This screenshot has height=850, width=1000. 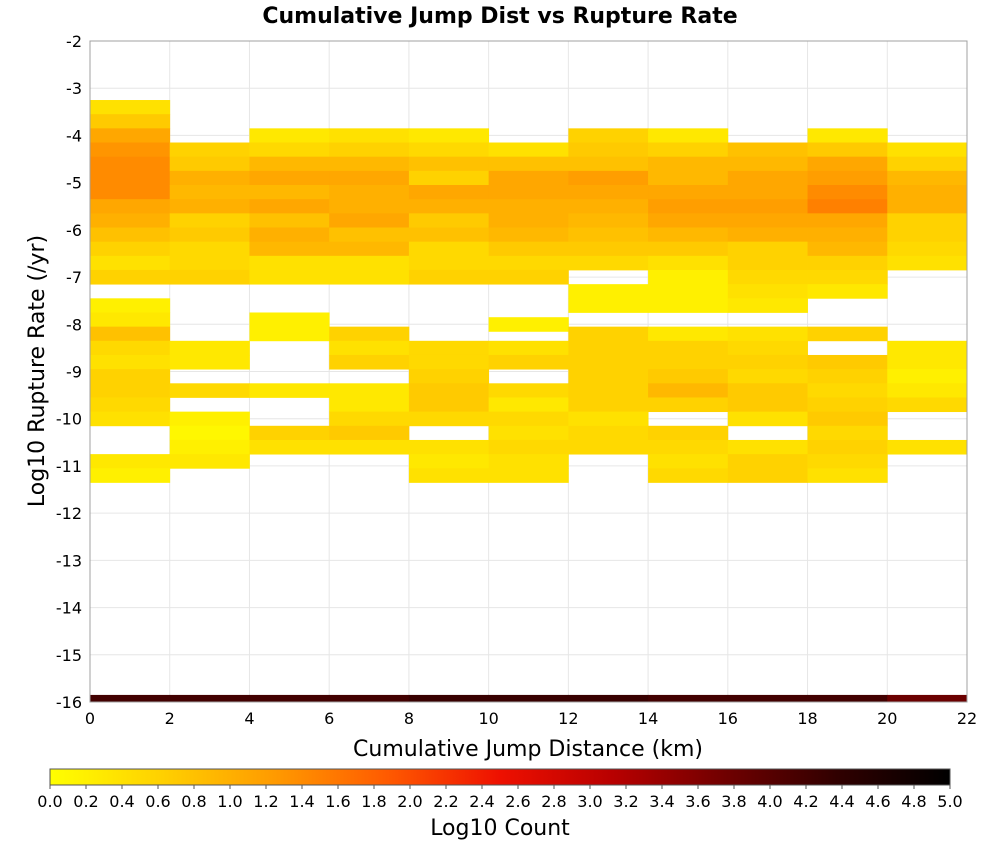 I want to click on colorbar-tick-label: 4.0, so click(x=769, y=801).